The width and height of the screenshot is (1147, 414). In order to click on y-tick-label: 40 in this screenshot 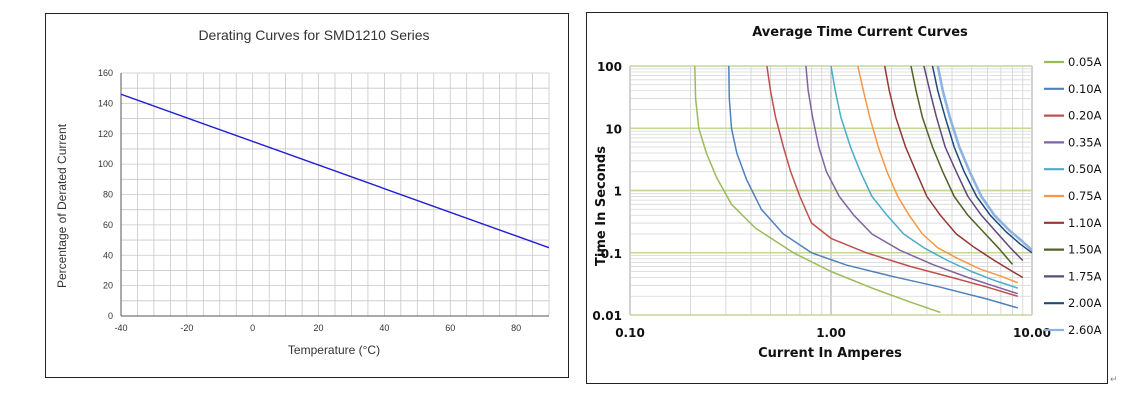, I will do `click(108, 255)`.